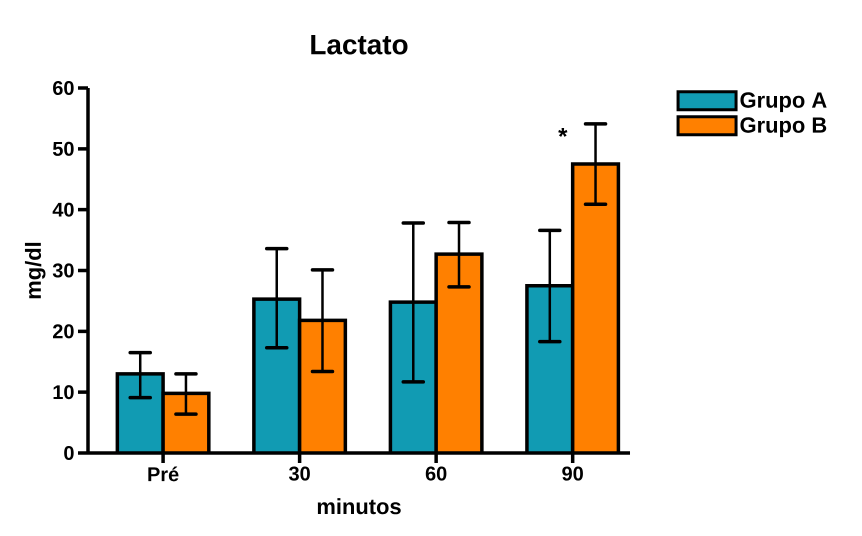 The width and height of the screenshot is (862, 536). What do you see at coordinates (563, 132) in the screenshot?
I see `annotation: *` at bounding box center [563, 132].